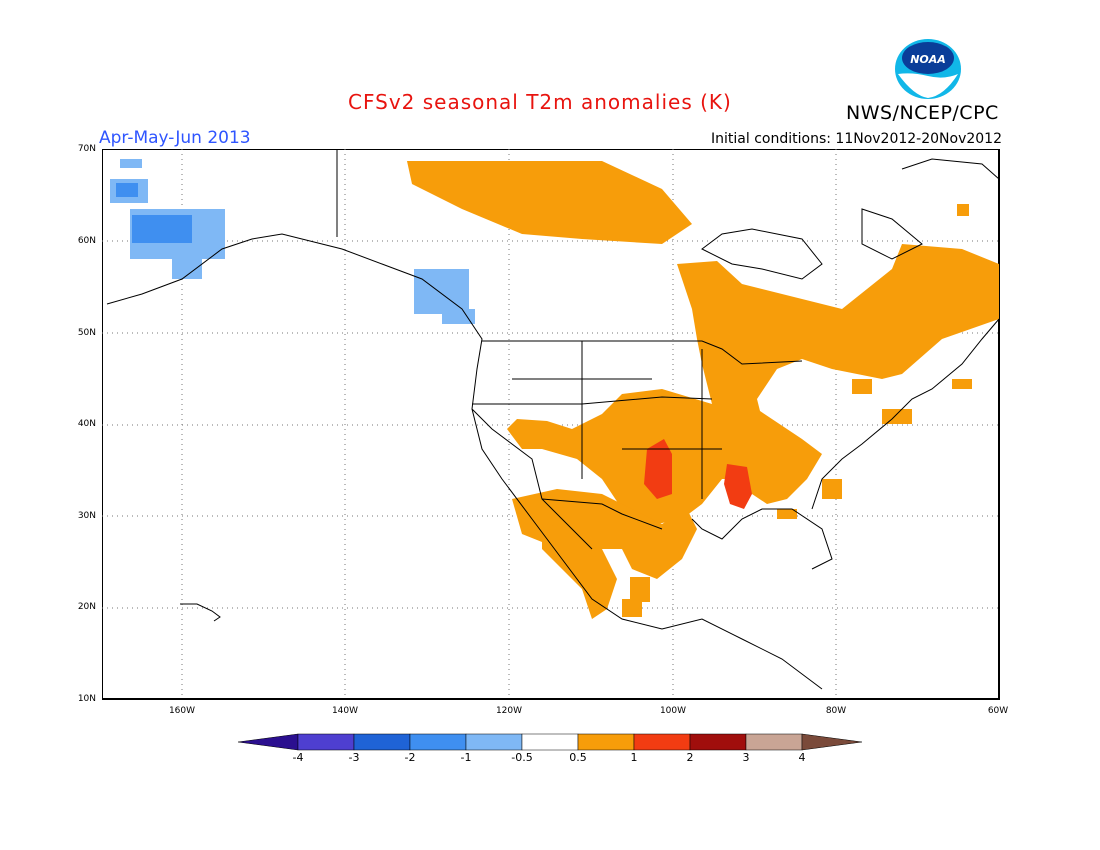 The image size is (1100, 850). Describe the element at coordinates (928, 69) in the screenshot. I see `noaa-logo: NOAA` at that location.